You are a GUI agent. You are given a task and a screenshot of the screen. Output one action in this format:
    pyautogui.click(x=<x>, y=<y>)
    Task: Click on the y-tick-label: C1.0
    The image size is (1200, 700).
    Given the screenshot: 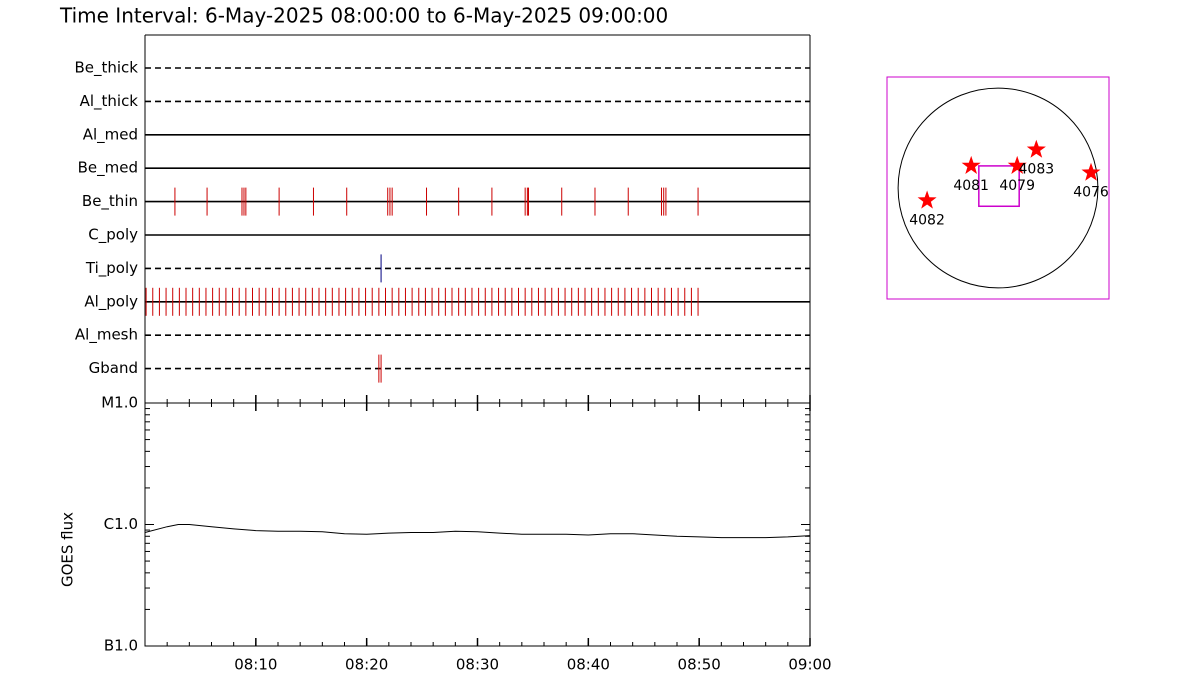 What is the action you would take?
    pyautogui.click(x=121, y=524)
    